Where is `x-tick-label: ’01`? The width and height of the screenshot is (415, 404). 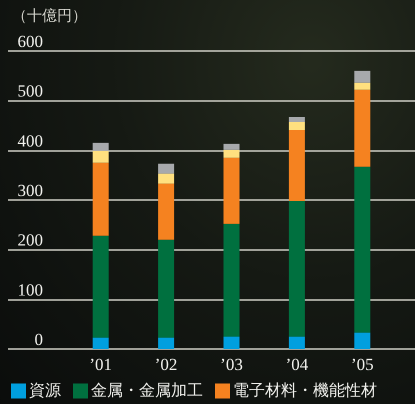 x-tick-label: ’01 is located at coordinates (100, 364).